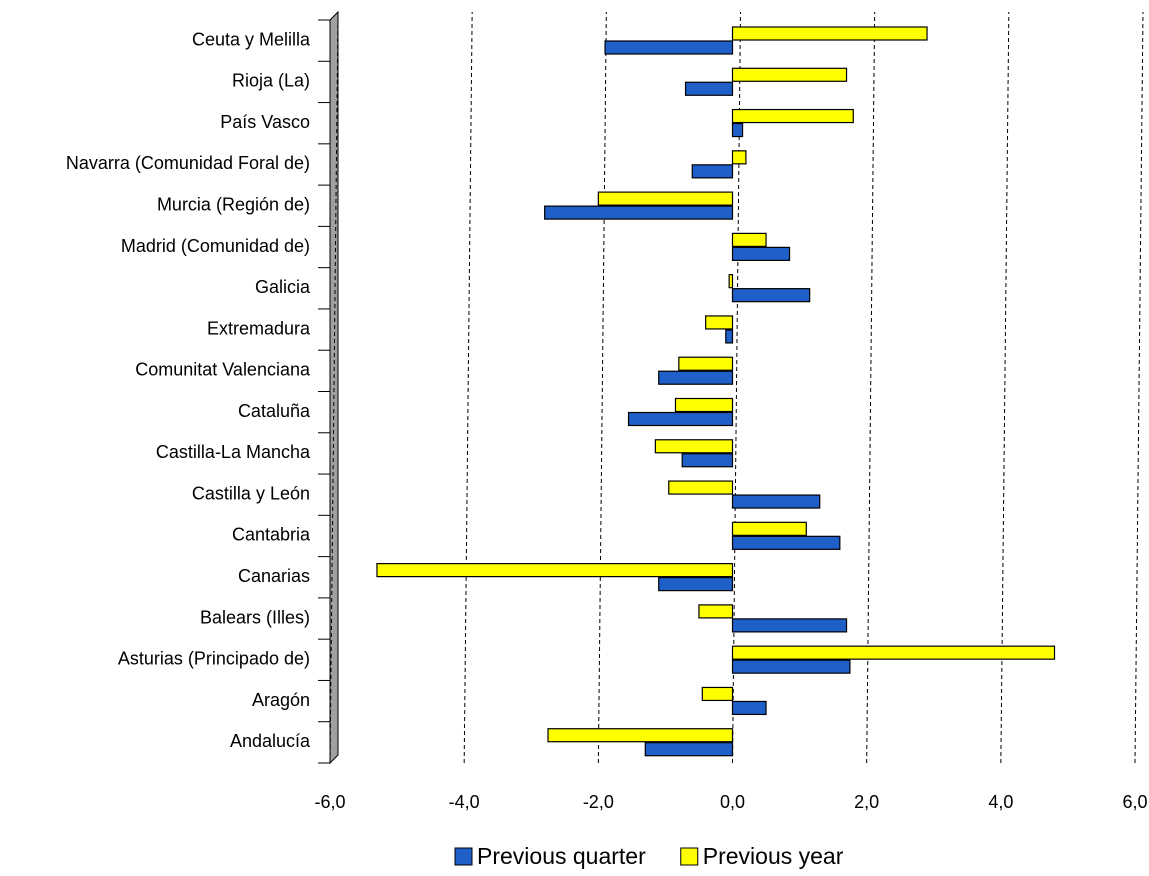 This screenshot has height=876, width=1149. I want to click on y-tick-label: Navarra (Comunidad Foral de), so click(188, 163).